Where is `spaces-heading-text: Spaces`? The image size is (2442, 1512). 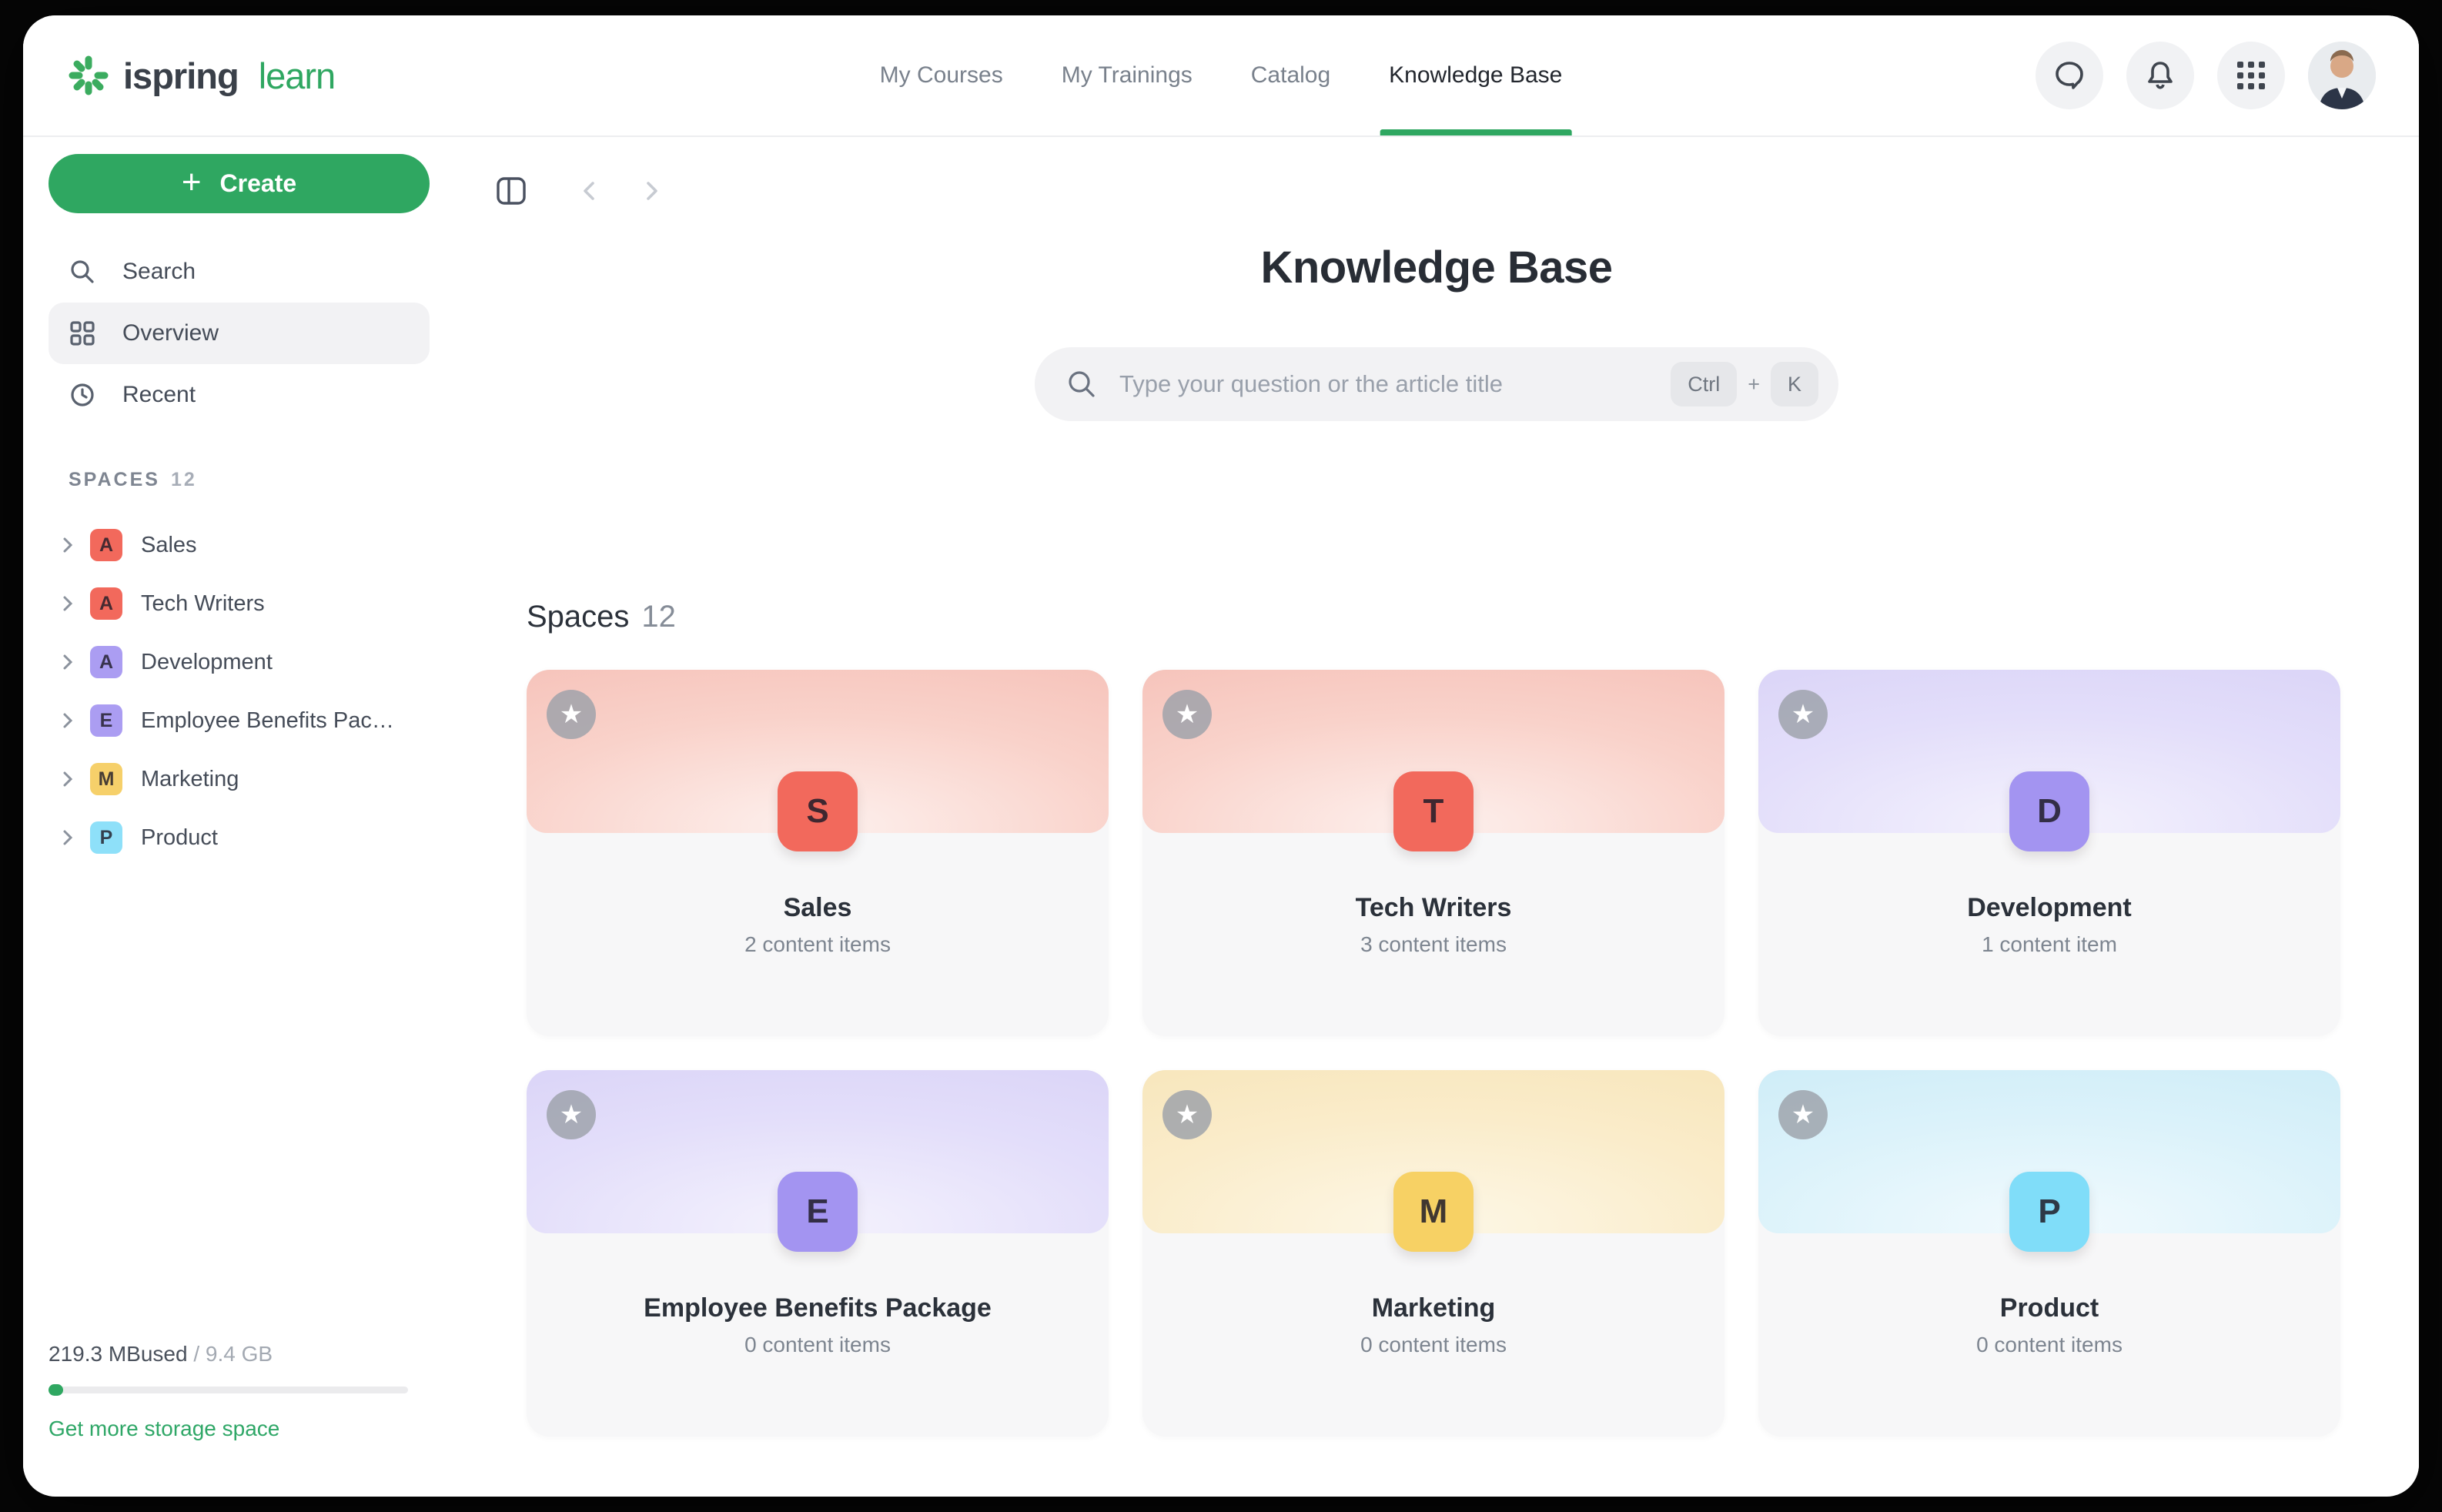 spaces-heading-text: Spaces is located at coordinates (578, 617).